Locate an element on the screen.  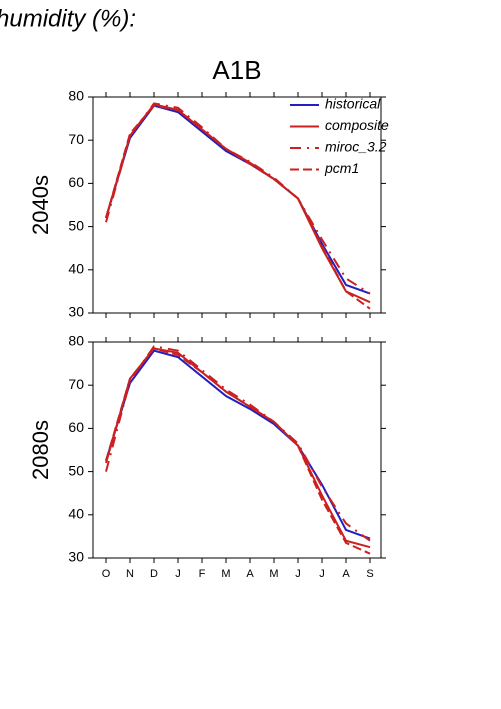
legend-label: pcm1 is located at coordinates (341, 168).